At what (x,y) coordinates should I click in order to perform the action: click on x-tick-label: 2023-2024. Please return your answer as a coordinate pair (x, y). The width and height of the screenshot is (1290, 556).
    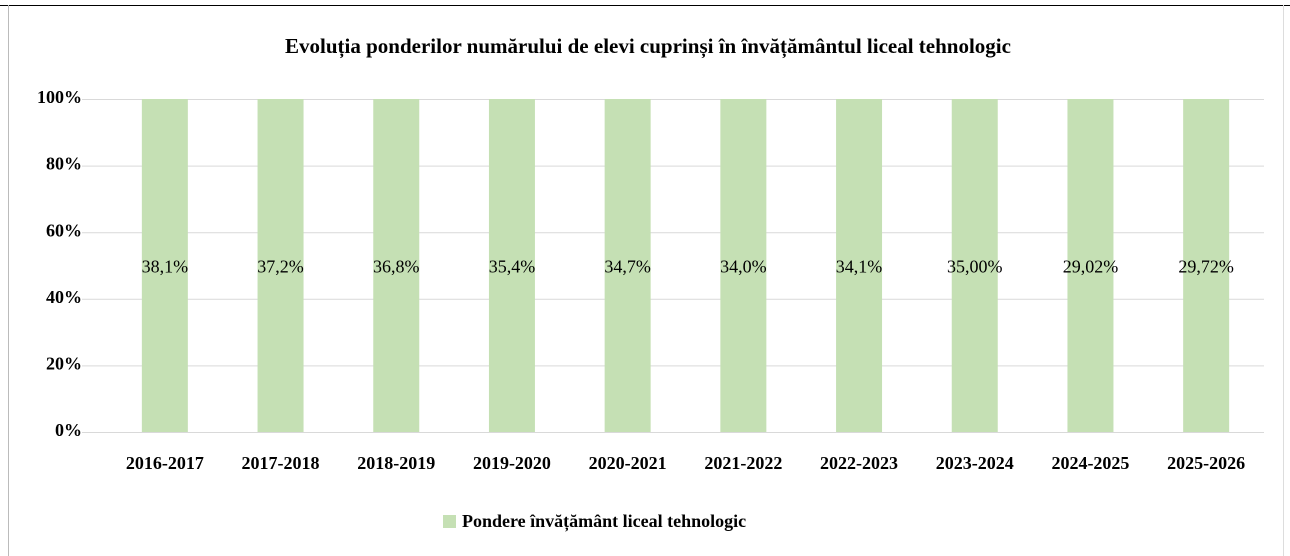
    Looking at the image, I should click on (975, 463).